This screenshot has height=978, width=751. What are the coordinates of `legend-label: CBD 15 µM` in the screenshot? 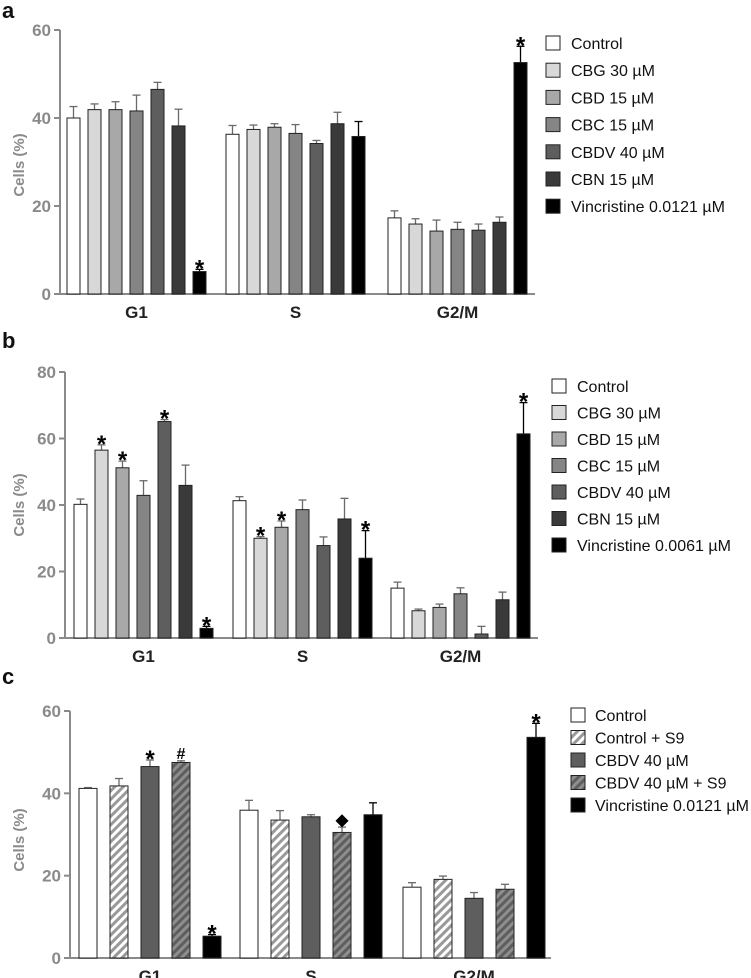 It's located at (612, 98).